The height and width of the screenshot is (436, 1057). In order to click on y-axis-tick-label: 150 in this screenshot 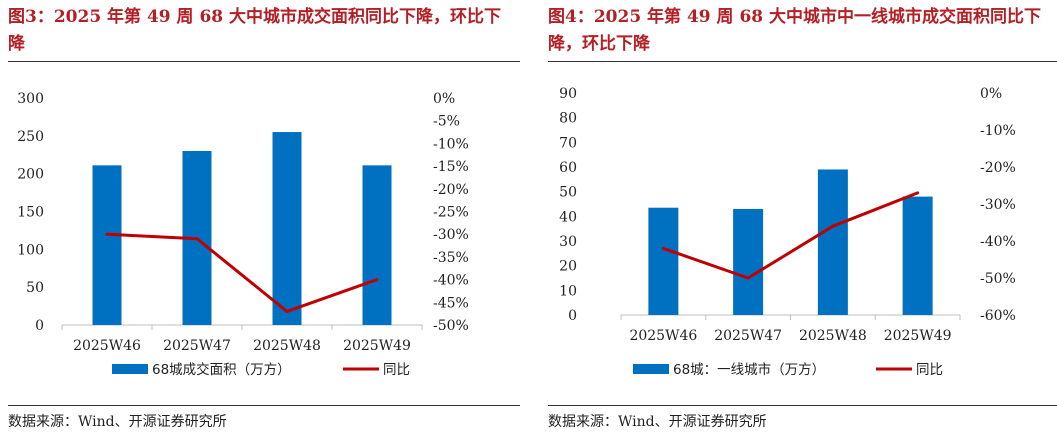, I will do `click(30, 213)`.